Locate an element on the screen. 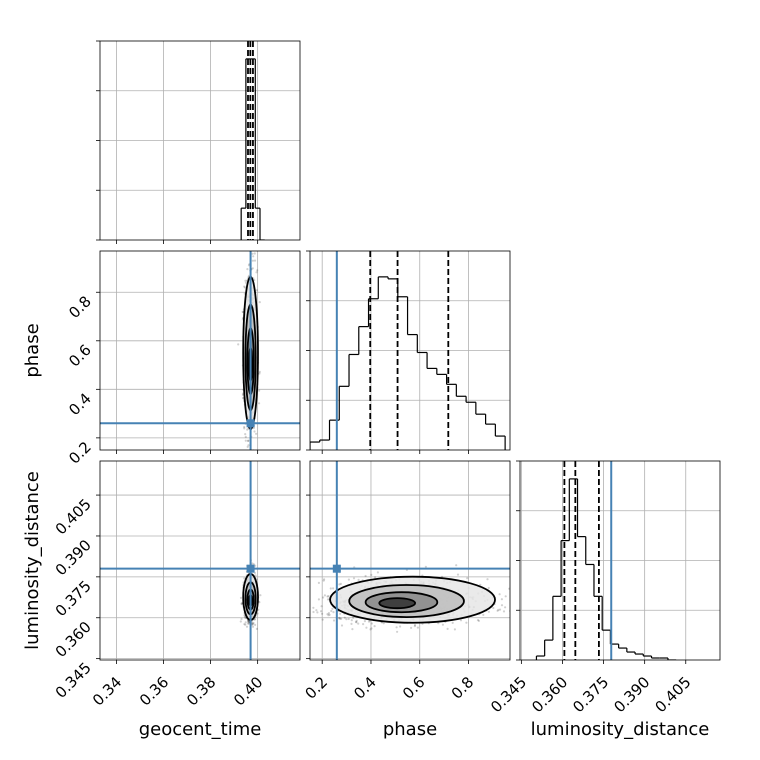  contour-line is located at coordinates (406, 601).